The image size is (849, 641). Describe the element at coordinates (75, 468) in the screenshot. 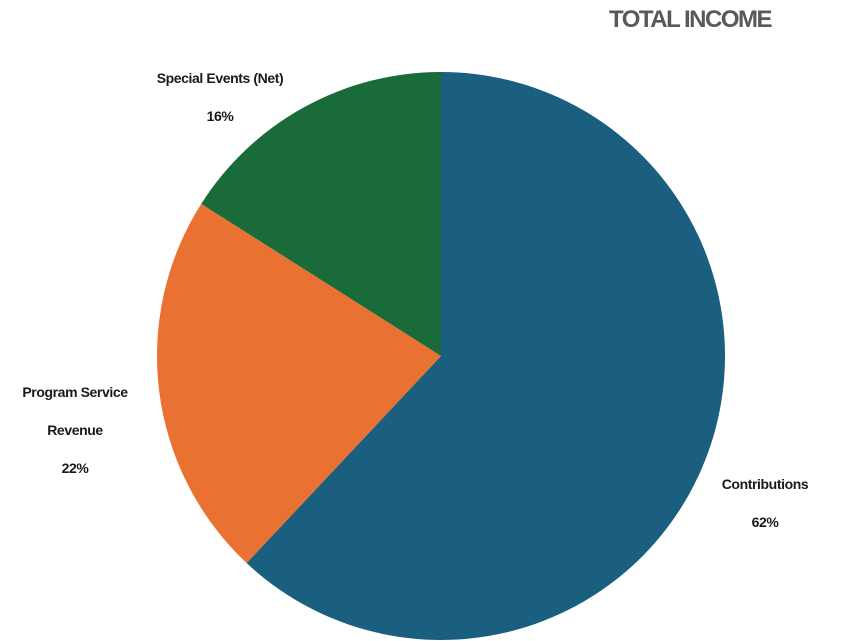

I see `data-label-value: 22%` at that location.